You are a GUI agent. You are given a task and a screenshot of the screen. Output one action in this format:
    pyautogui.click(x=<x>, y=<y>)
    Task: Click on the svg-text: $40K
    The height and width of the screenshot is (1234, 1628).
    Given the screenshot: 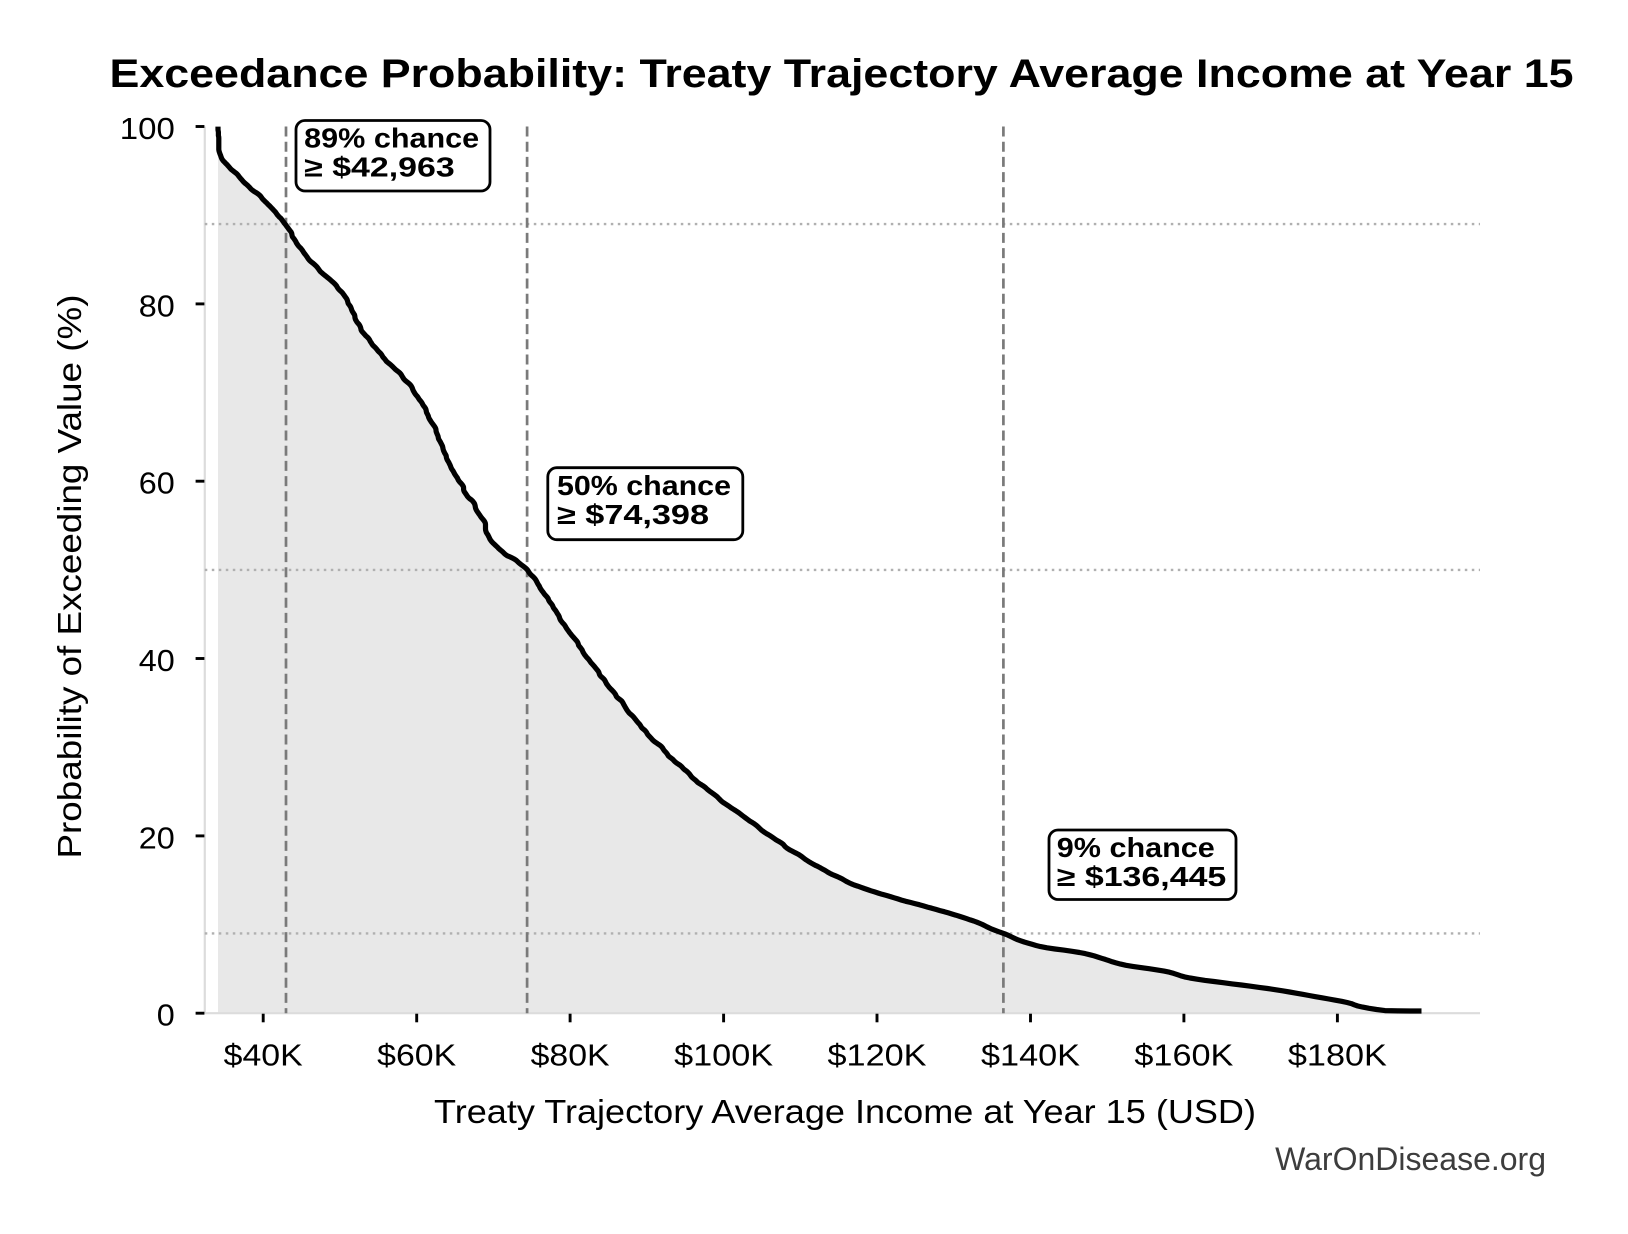 What is the action you would take?
    pyautogui.click(x=263, y=1055)
    